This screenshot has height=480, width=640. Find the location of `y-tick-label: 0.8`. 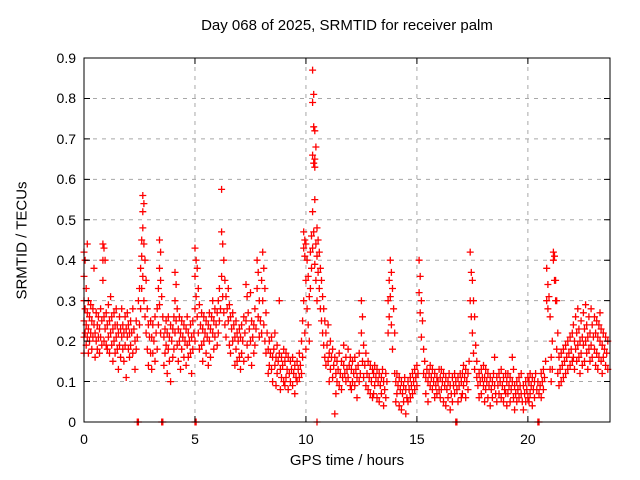

y-tick-label: 0.8 is located at coordinates (66, 98).